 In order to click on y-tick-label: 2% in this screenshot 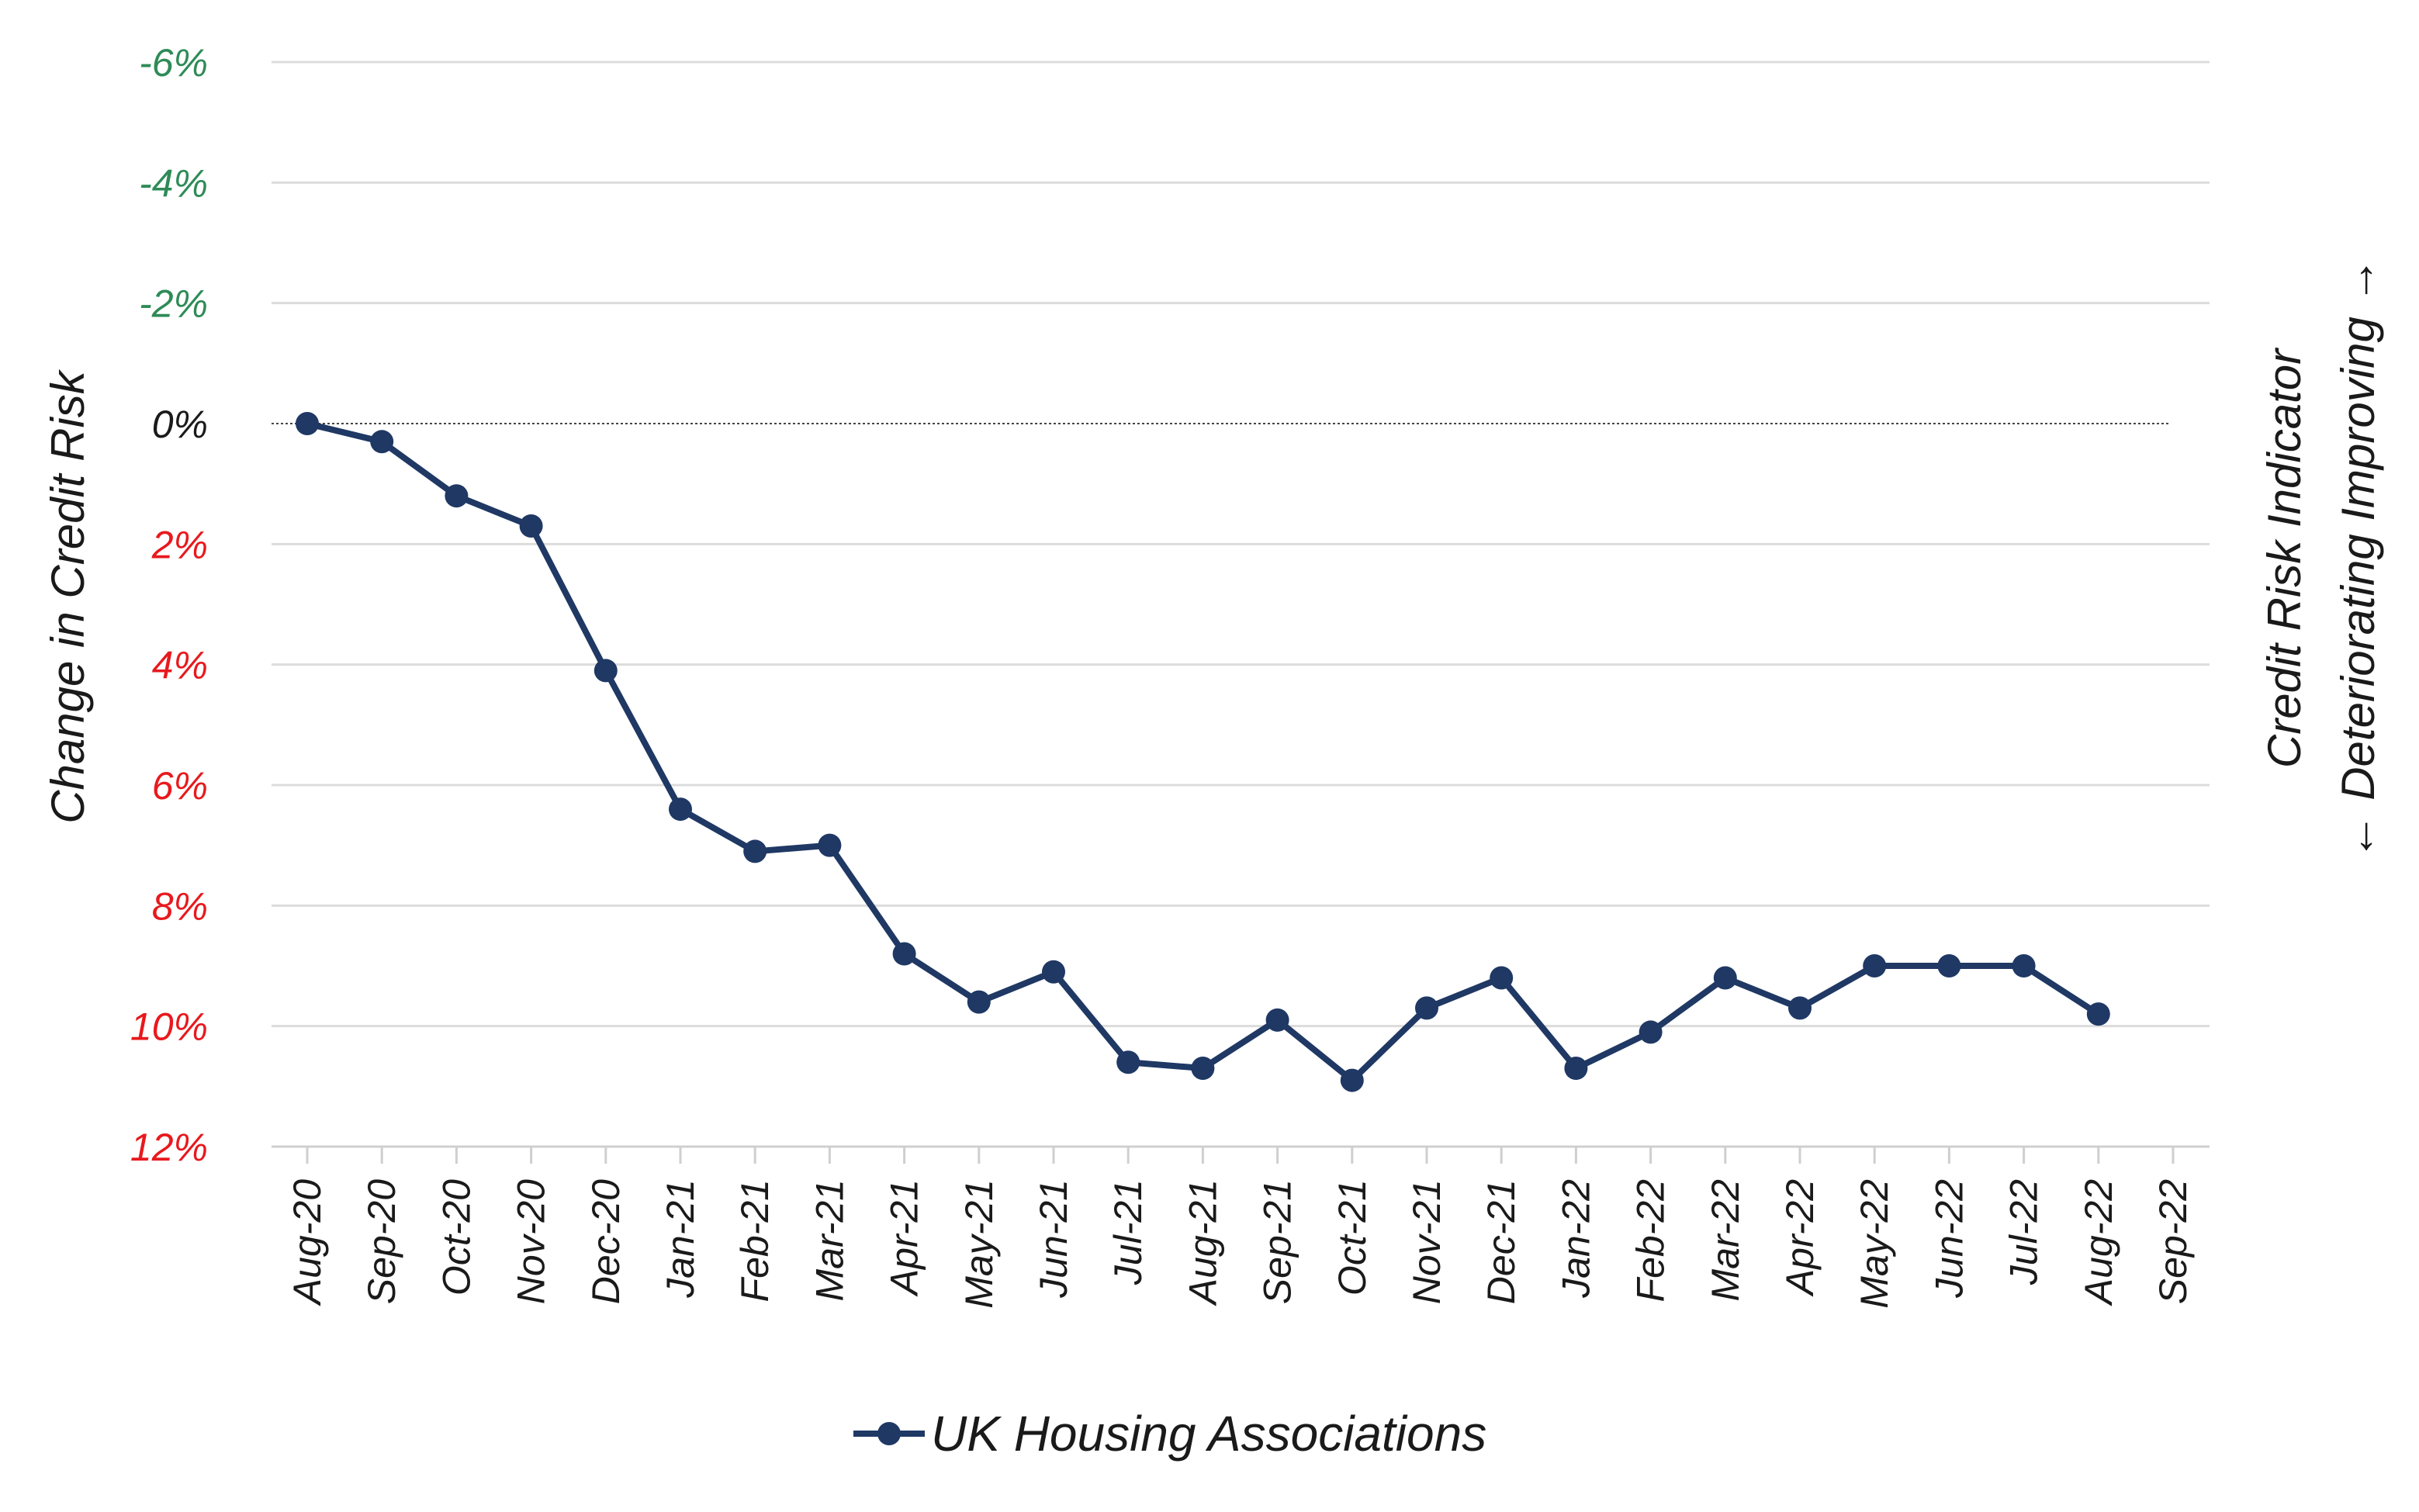, I will do `click(179, 544)`.